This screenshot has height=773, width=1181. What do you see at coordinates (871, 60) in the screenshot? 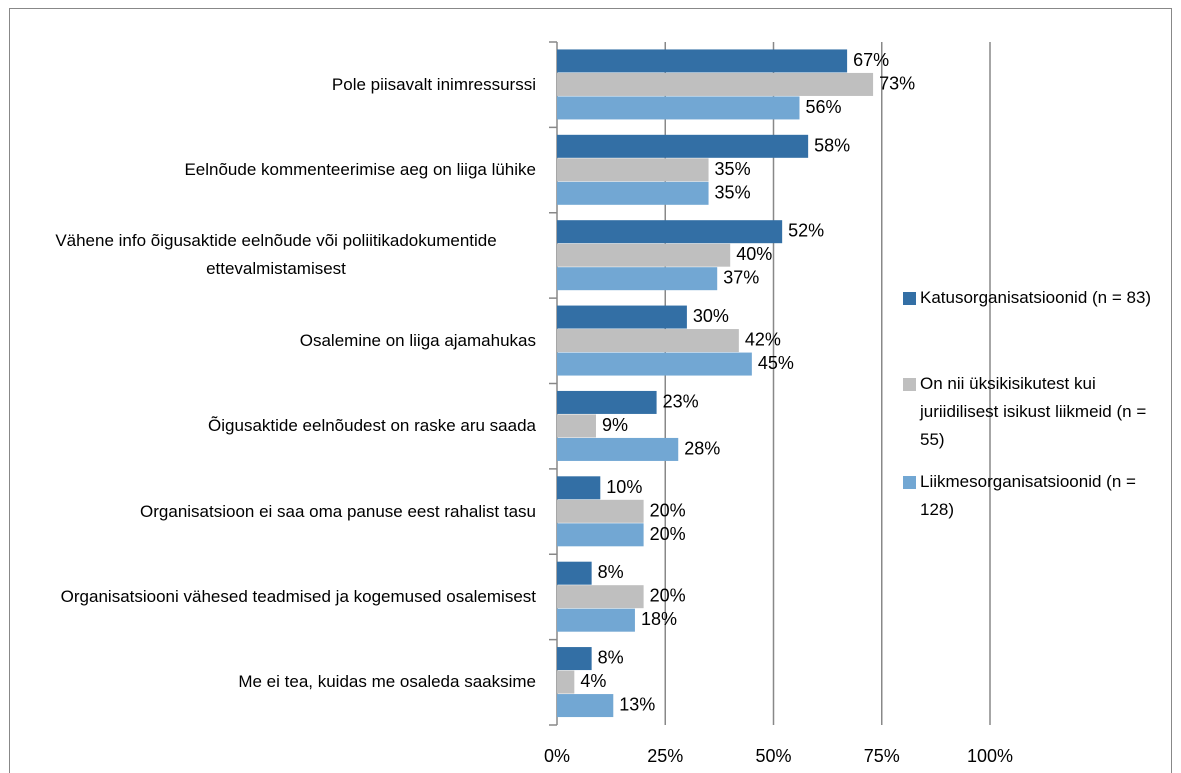
I see `data-label: 67%` at bounding box center [871, 60].